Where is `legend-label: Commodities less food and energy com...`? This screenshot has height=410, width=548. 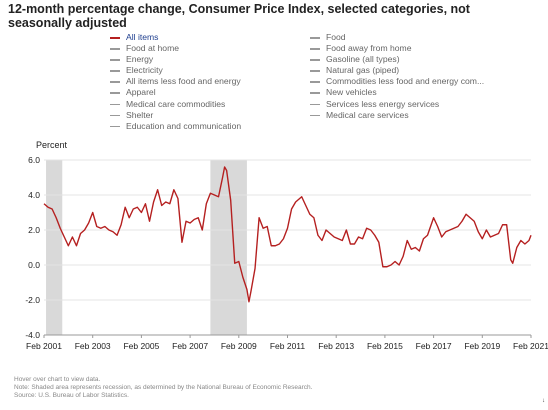 legend-label: Commodities less food and energy com... is located at coordinates (405, 81).